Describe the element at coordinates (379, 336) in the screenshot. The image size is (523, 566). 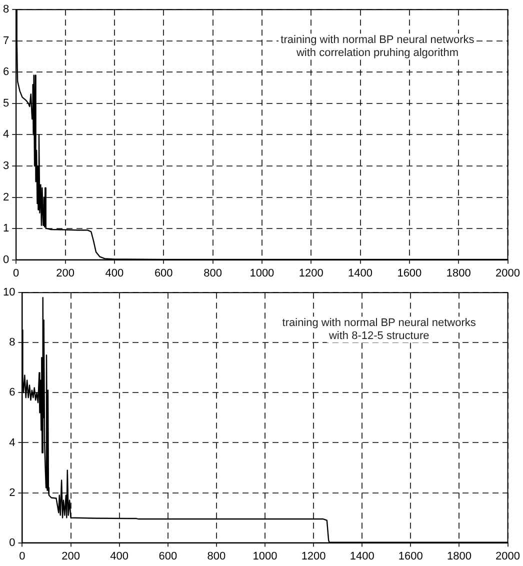
I see `annotation: with 8-12-5 structure` at that location.